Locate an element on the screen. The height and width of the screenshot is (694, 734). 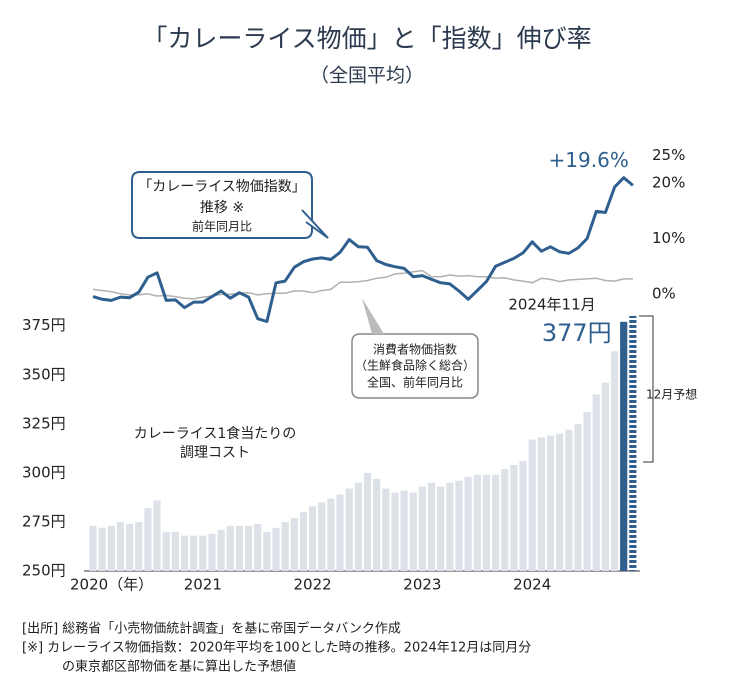
line is located at coordinates (362, 284).